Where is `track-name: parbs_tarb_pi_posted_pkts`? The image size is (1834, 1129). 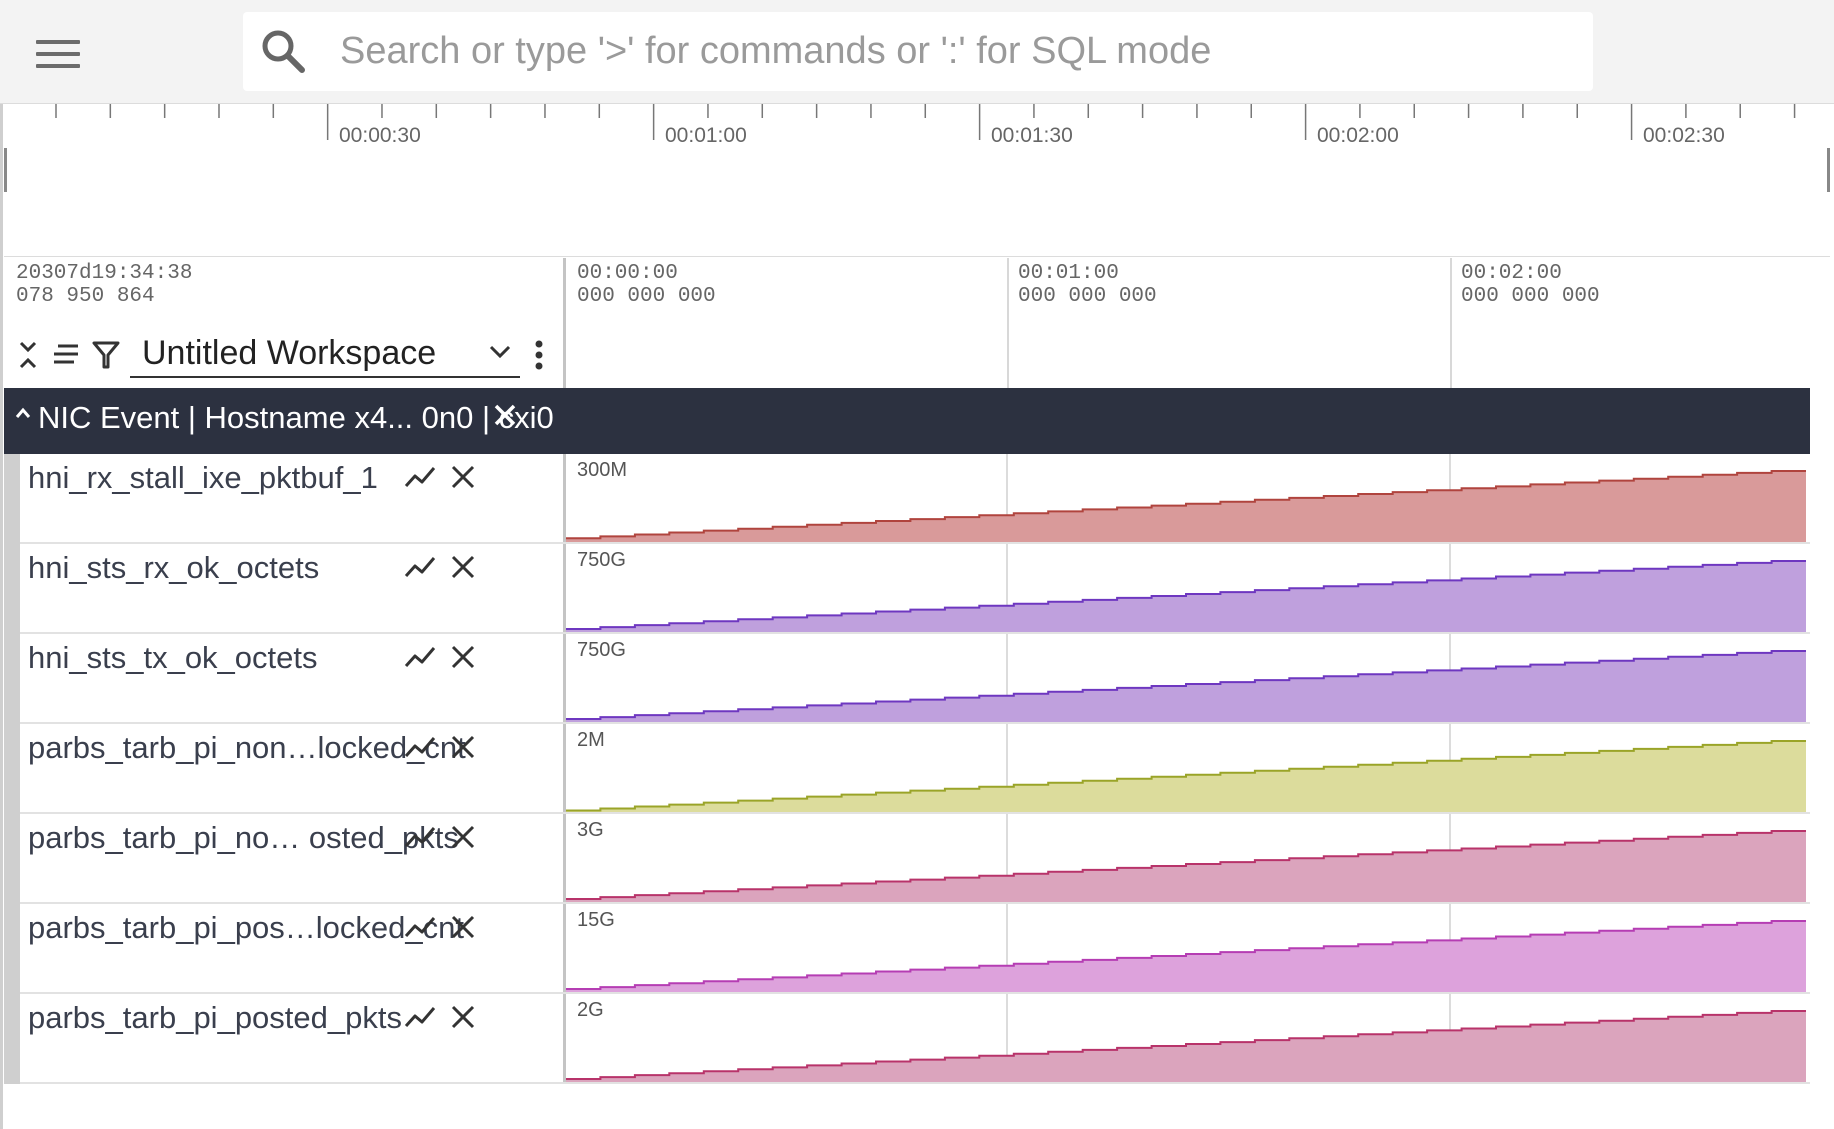
track-name: parbs_tarb_pi_posted_pkts is located at coordinates (215, 1017).